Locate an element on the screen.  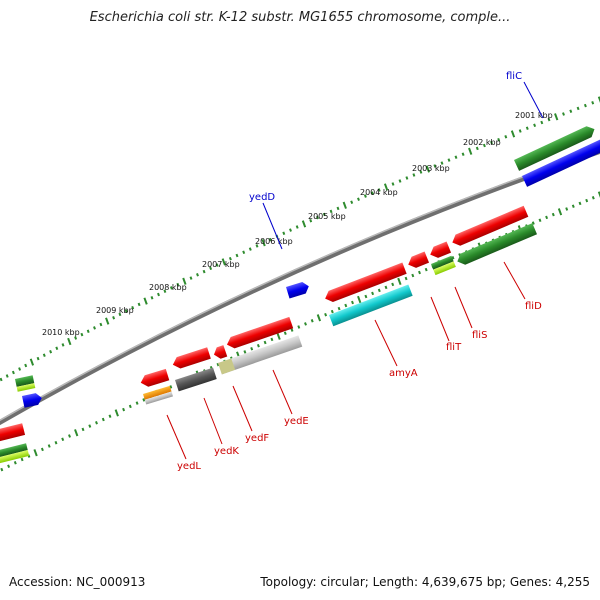
feature-yedD-cds is located at coordinates (298, 290).